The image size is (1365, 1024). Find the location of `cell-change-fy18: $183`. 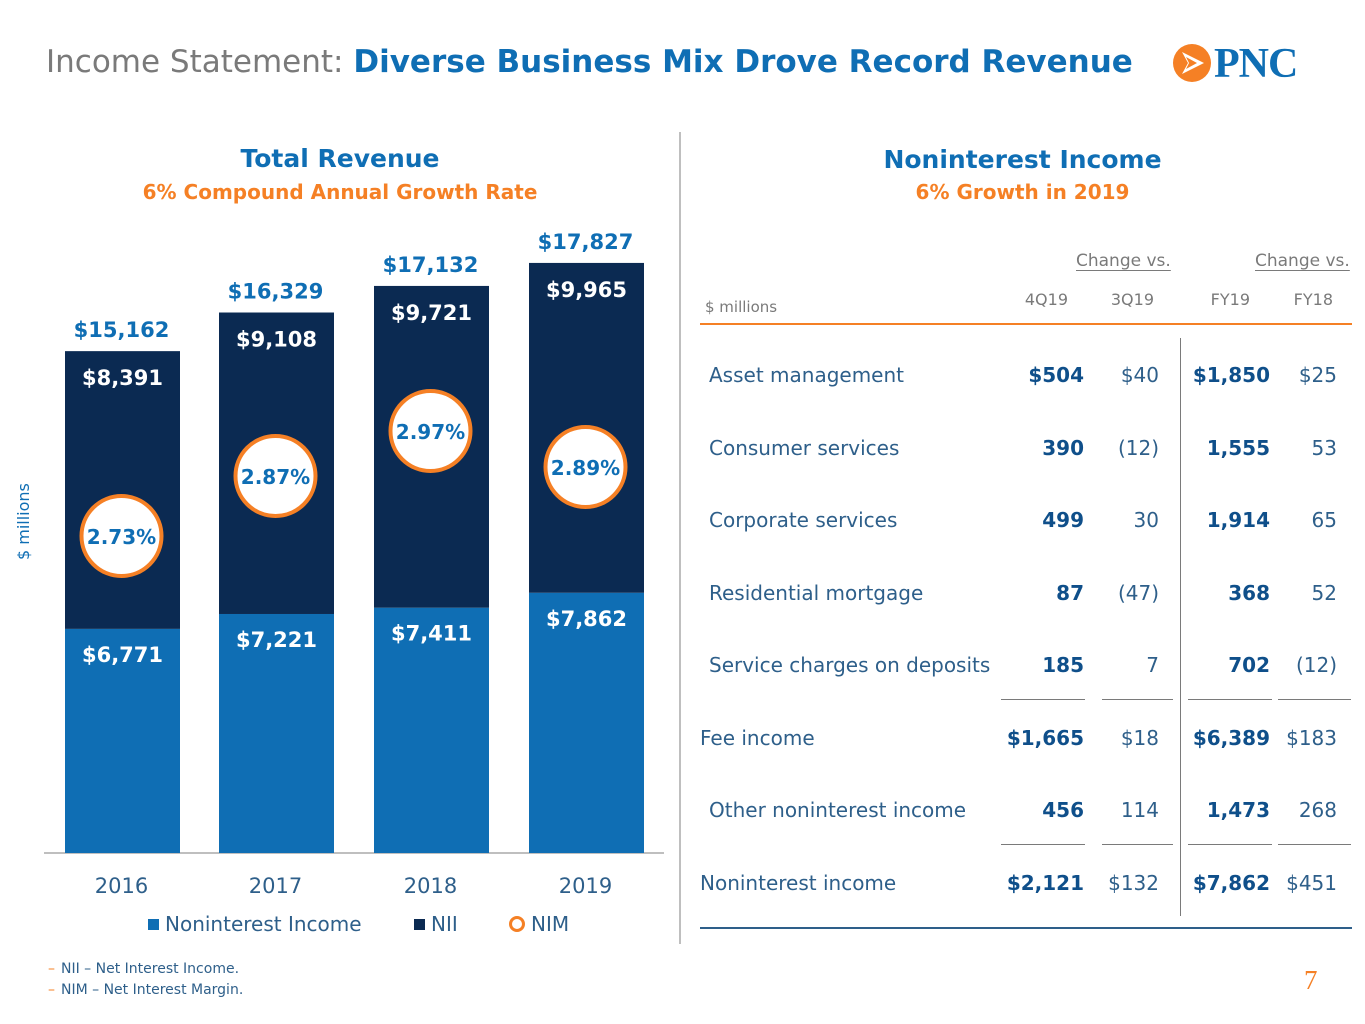

cell-change-fy18: $183 is located at coordinates (1311, 737).